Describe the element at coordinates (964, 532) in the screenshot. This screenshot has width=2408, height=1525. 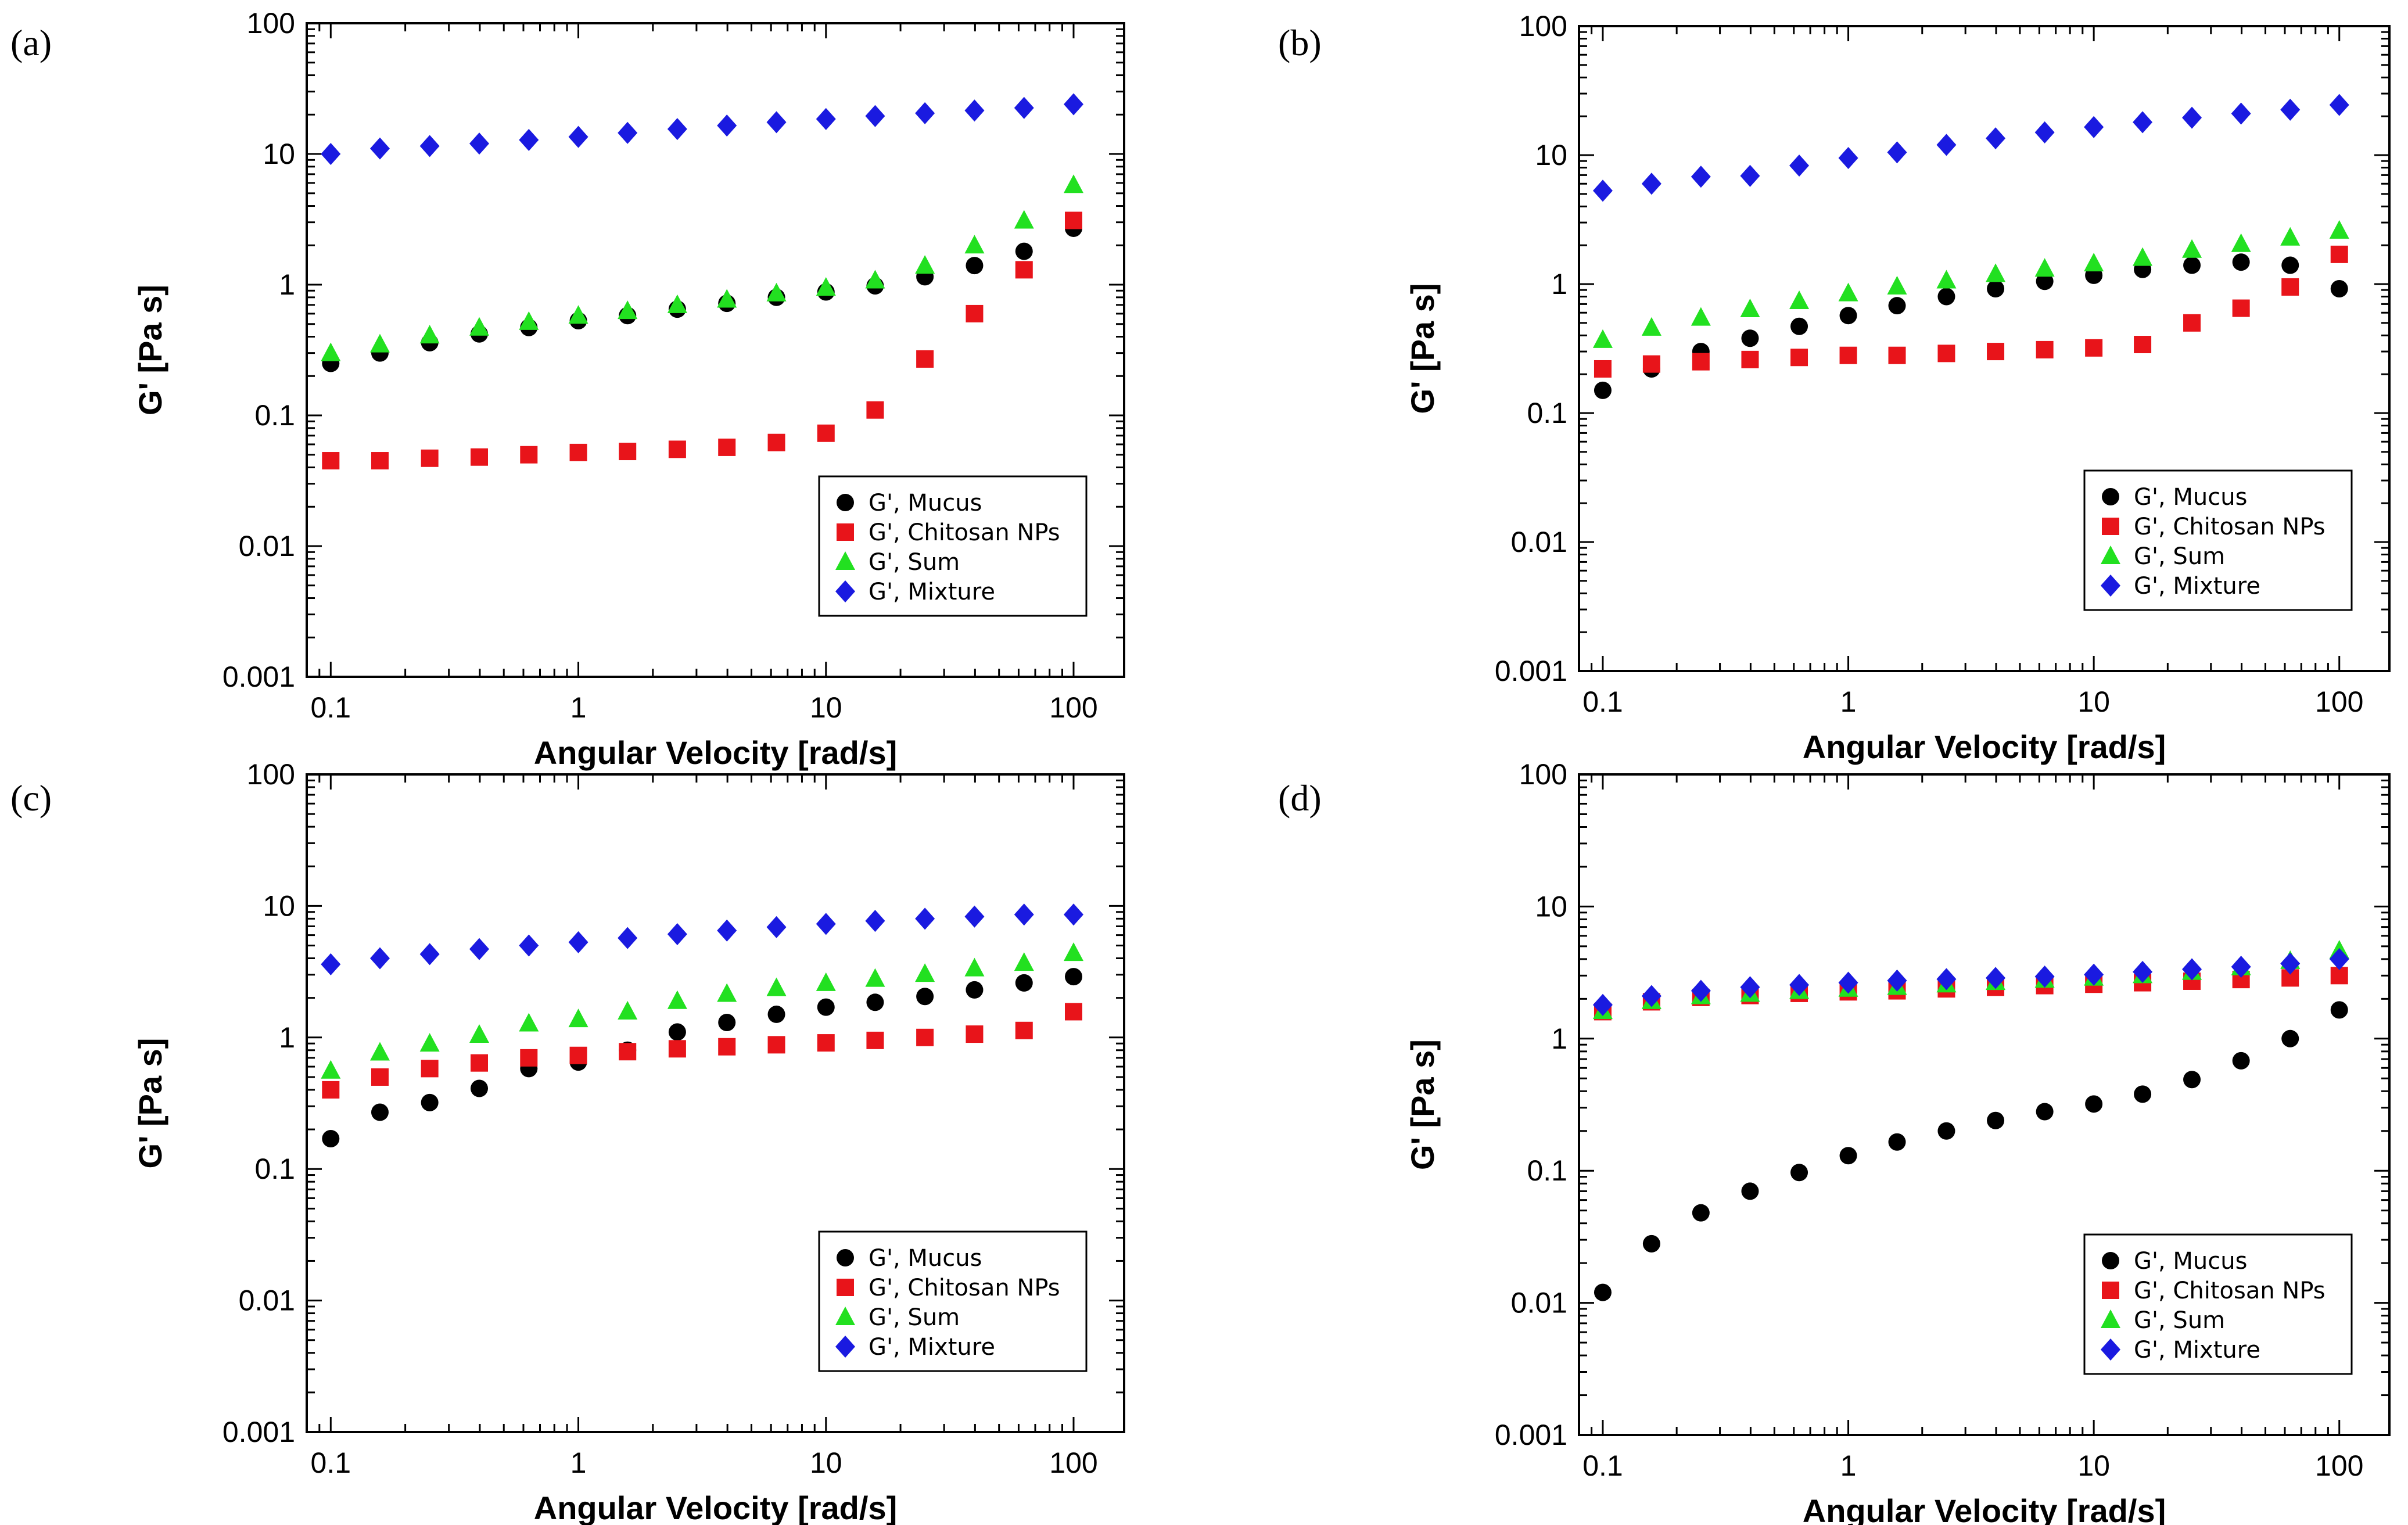
I see `legend-entry: G', Chitosan NPs` at that location.